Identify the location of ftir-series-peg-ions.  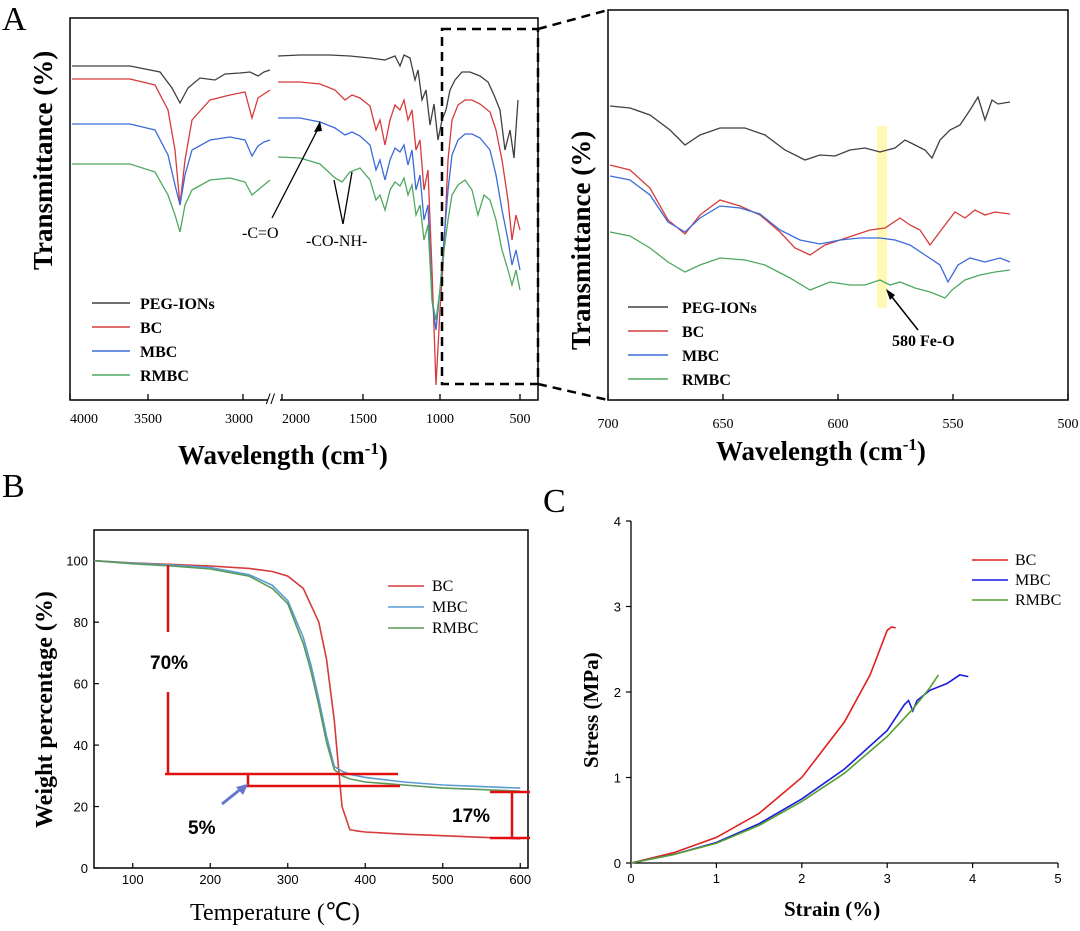
(295, 106).